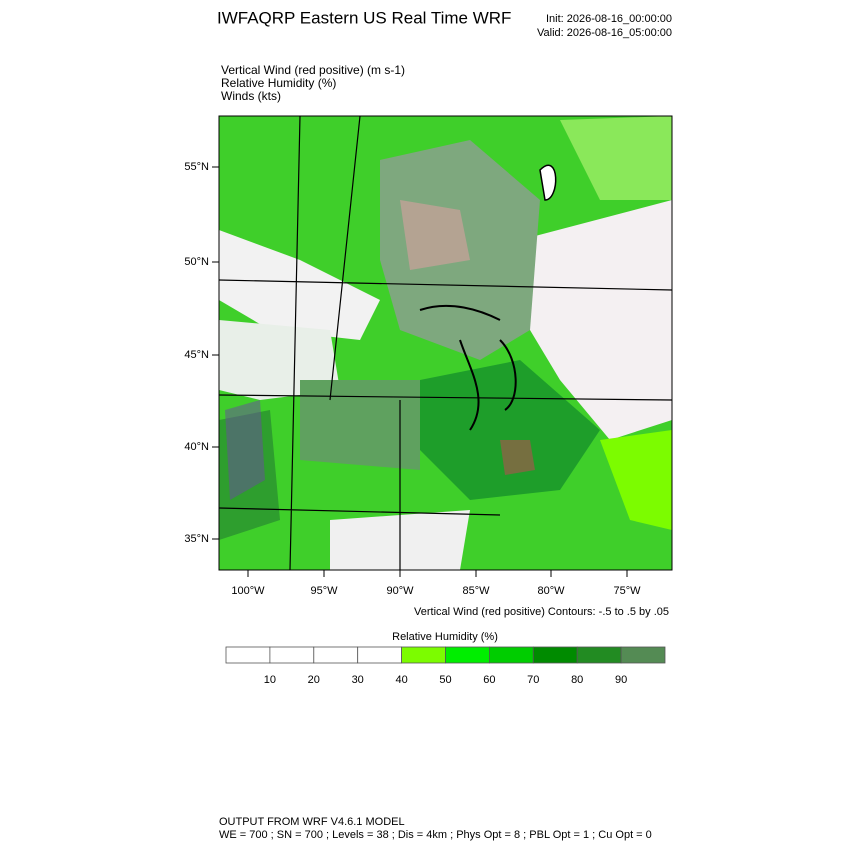 The image size is (850, 850). What do you see at coordinates (196, 539) in the screenshot?
I see `lat-label: 35°N` at bounding box center [196, 539].